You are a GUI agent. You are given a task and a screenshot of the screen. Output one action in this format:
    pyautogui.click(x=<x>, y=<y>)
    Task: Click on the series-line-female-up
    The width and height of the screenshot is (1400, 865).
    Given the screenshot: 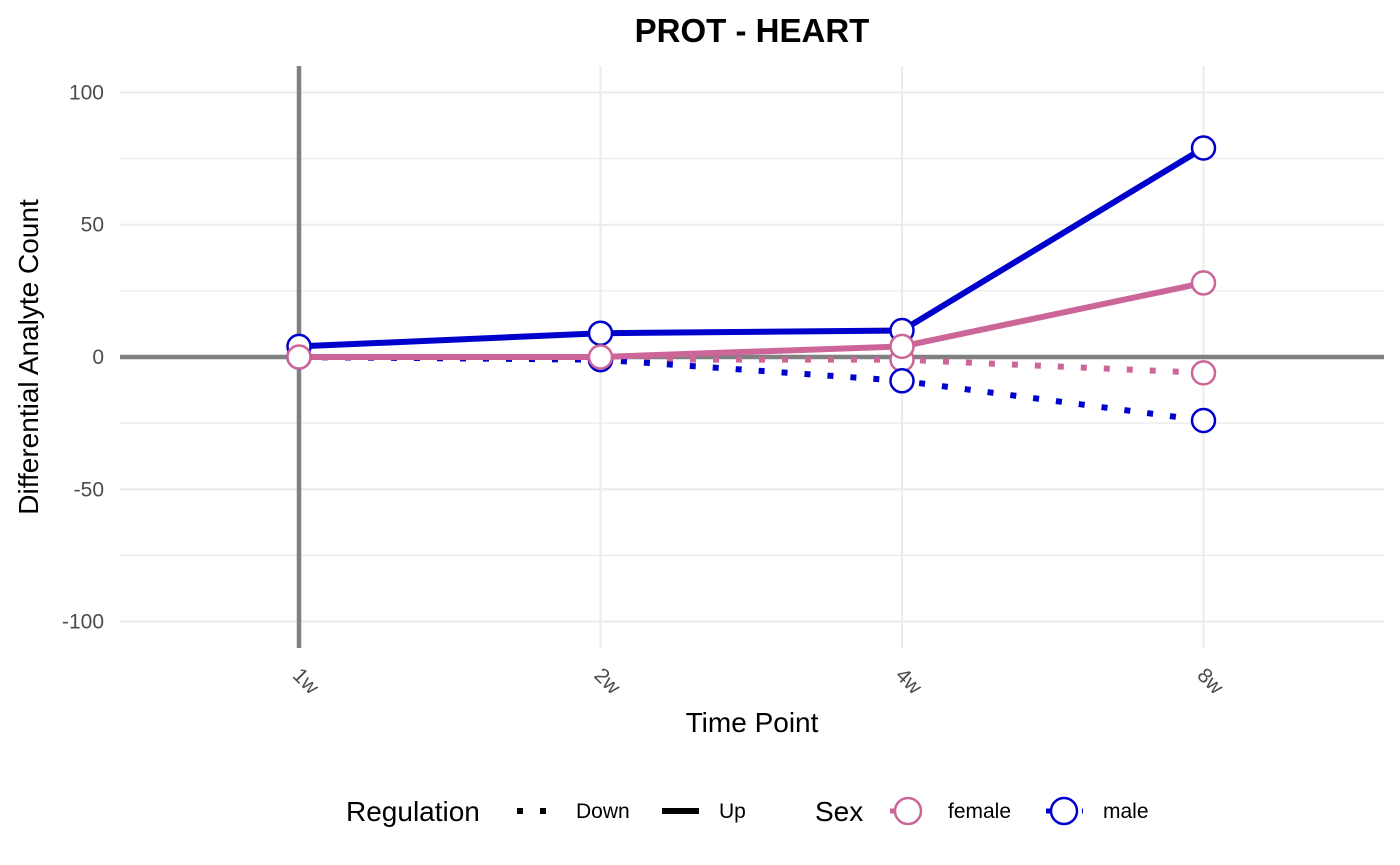 What is the action you would take?
    pyautogui.click(x=752, y=319)
    